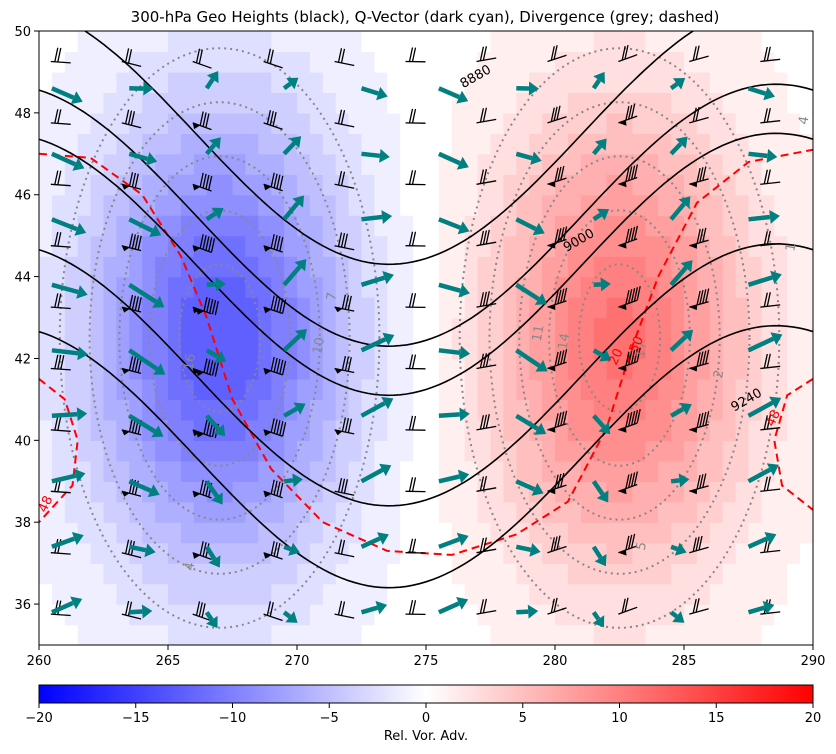 Image resolution: width=836 pixels, height=754 pixels. Describe the element at coordinates (39, 661) in the screenshot. I see `x-tick-label: 260` at that location.